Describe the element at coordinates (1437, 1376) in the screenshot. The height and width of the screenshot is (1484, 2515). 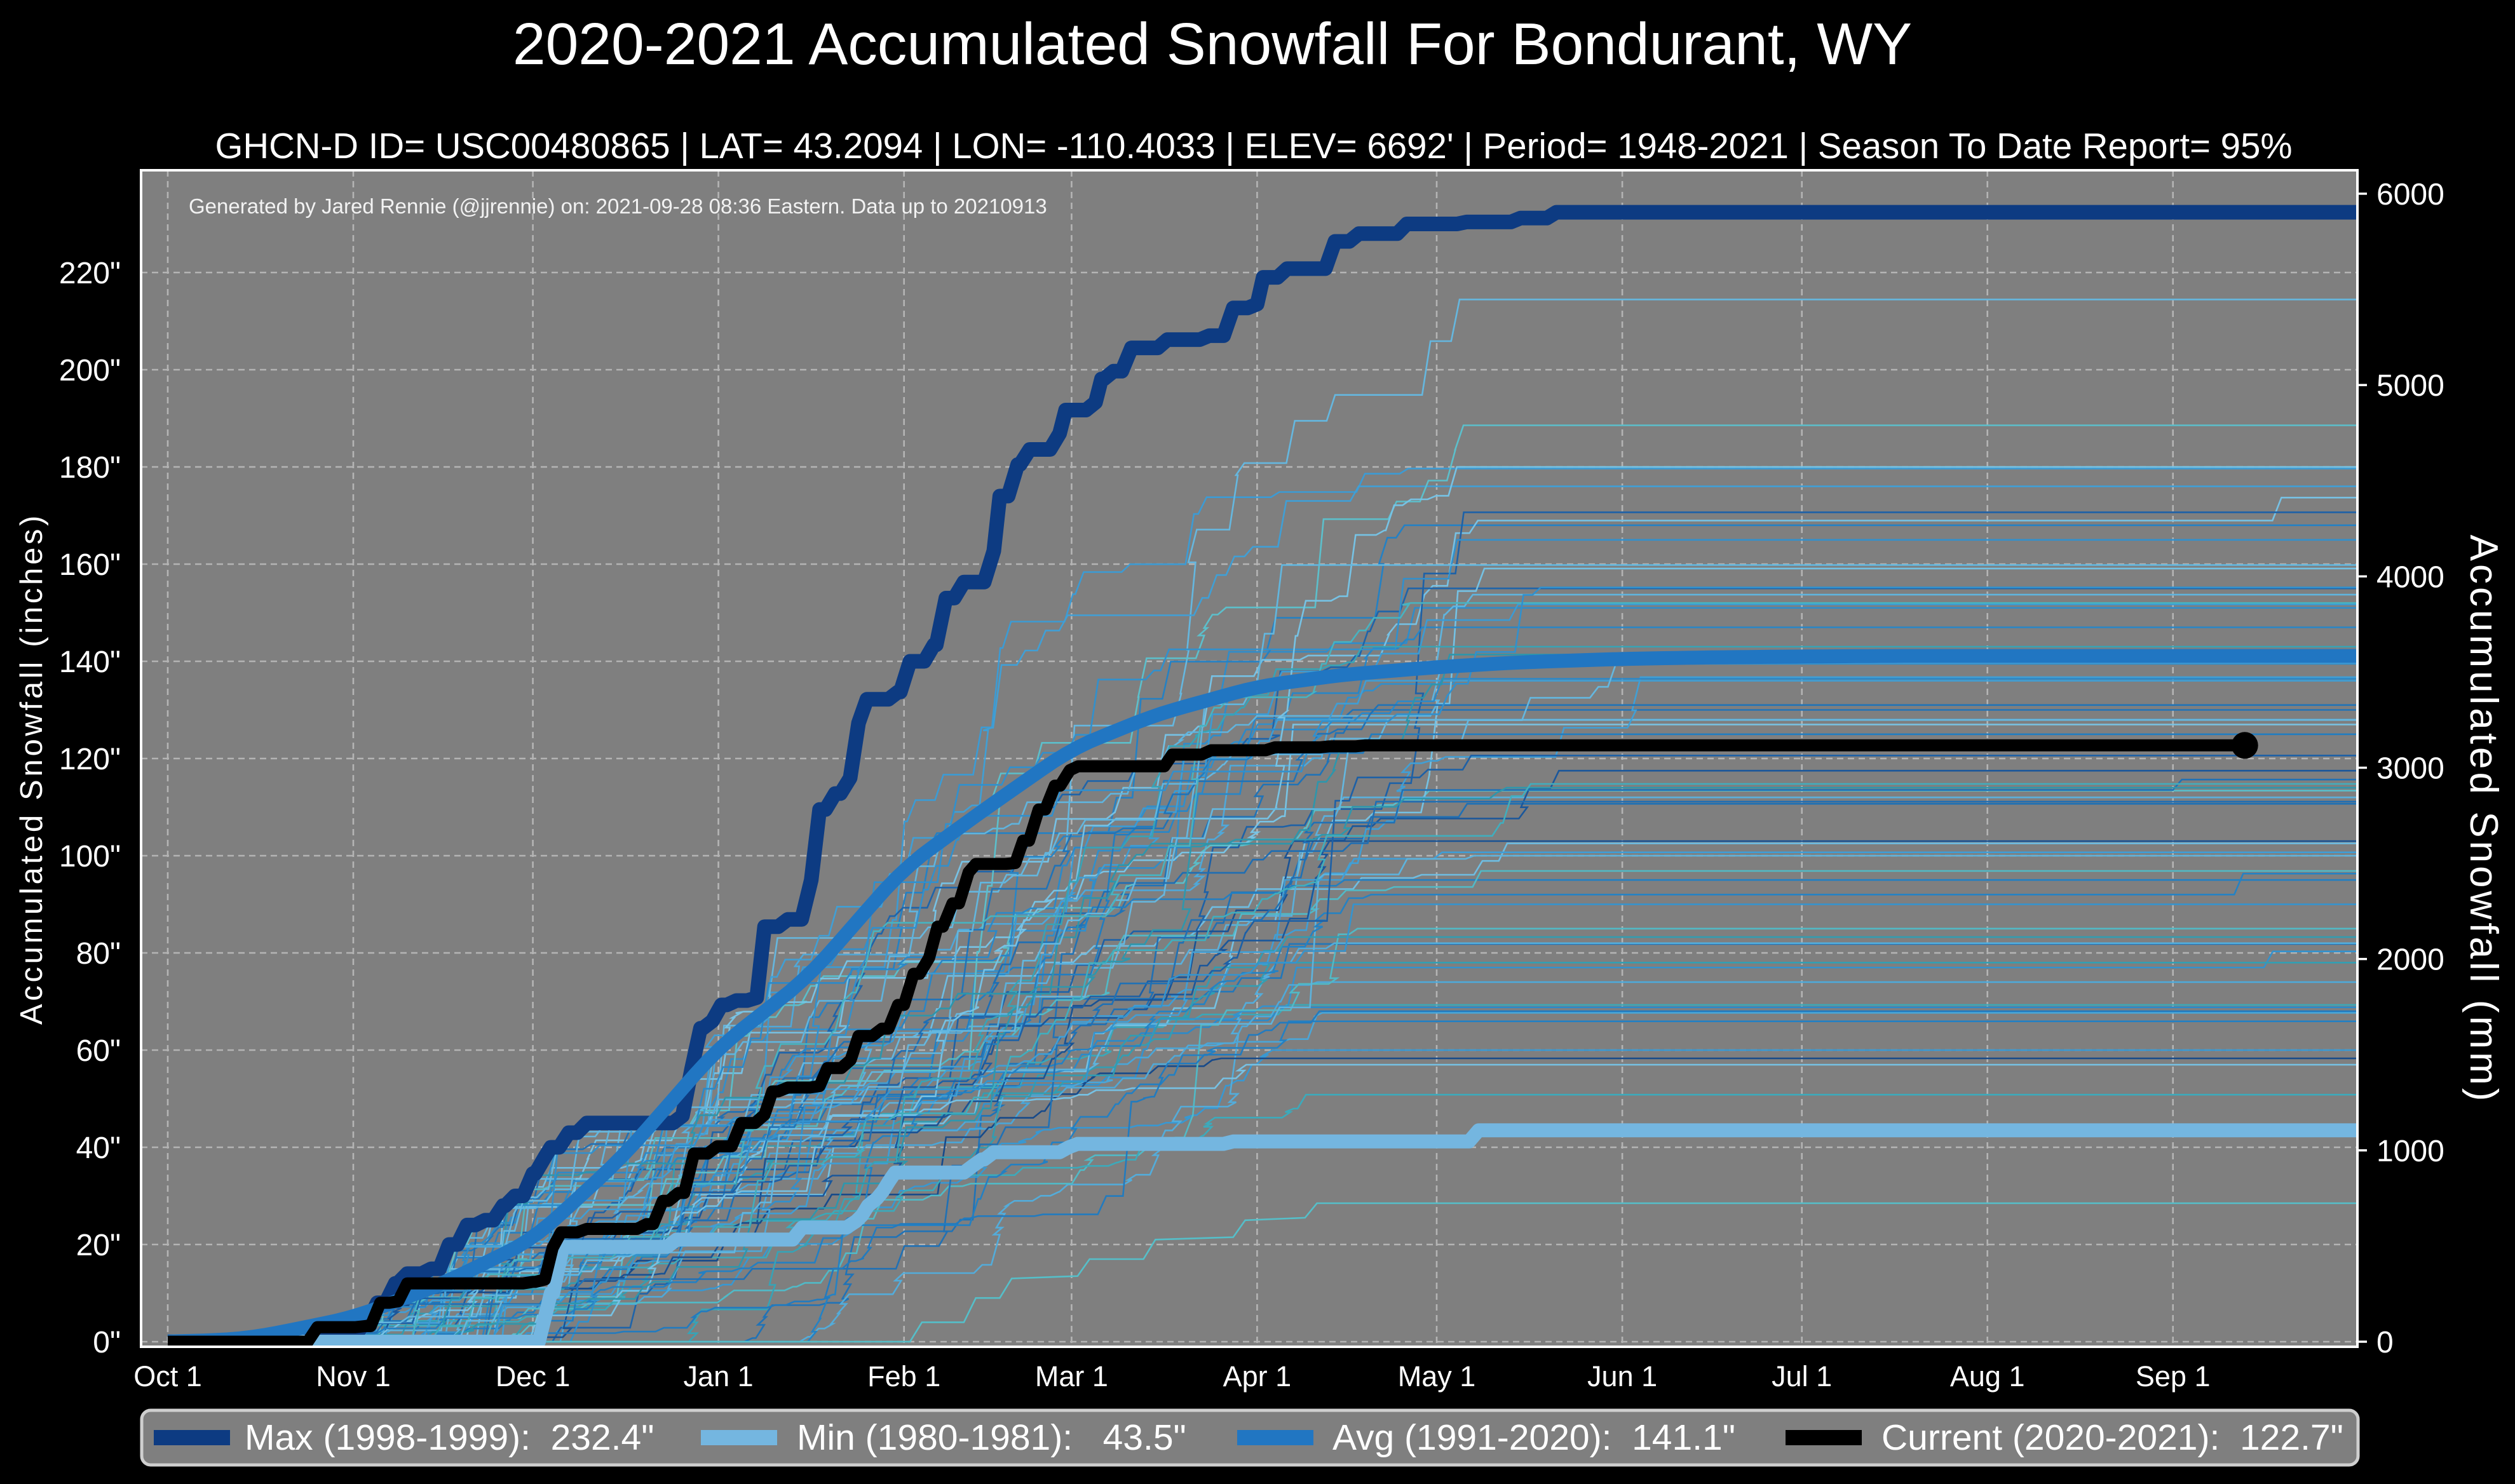
I see `svg-text: May 1` at that location.